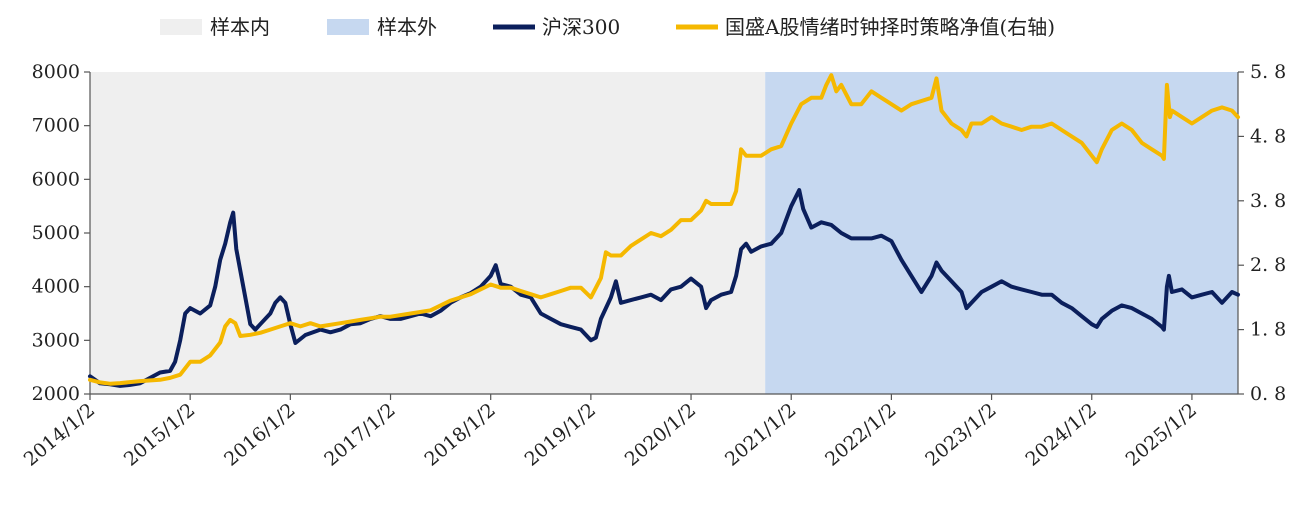 The image size is (1308, 510). What do you see at coordinates (861, 435) in the screenshot?
I see `x-tick-label: 2022/1/2` at bounding box center [861, 435].